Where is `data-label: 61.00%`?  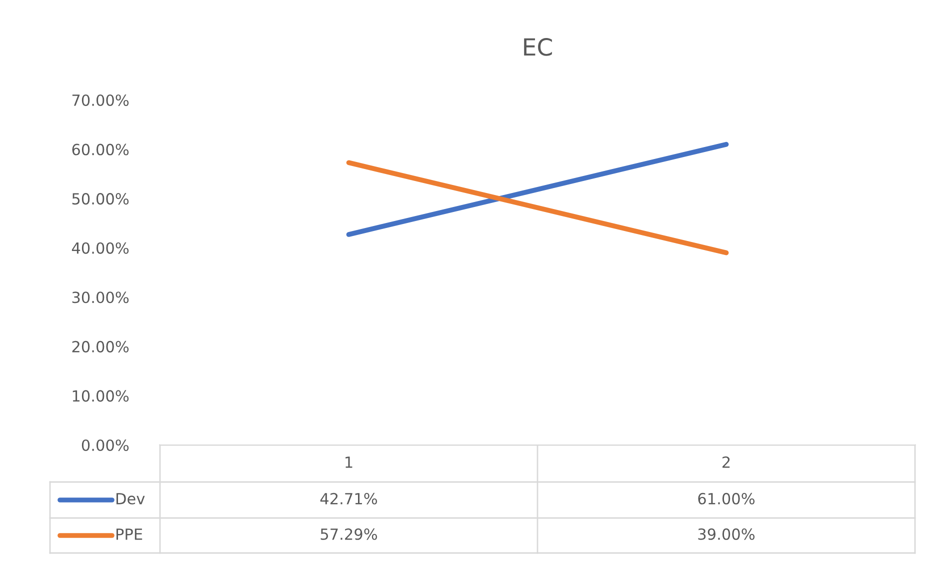 data-label: 61.00% is located at coordinates (726, 498).